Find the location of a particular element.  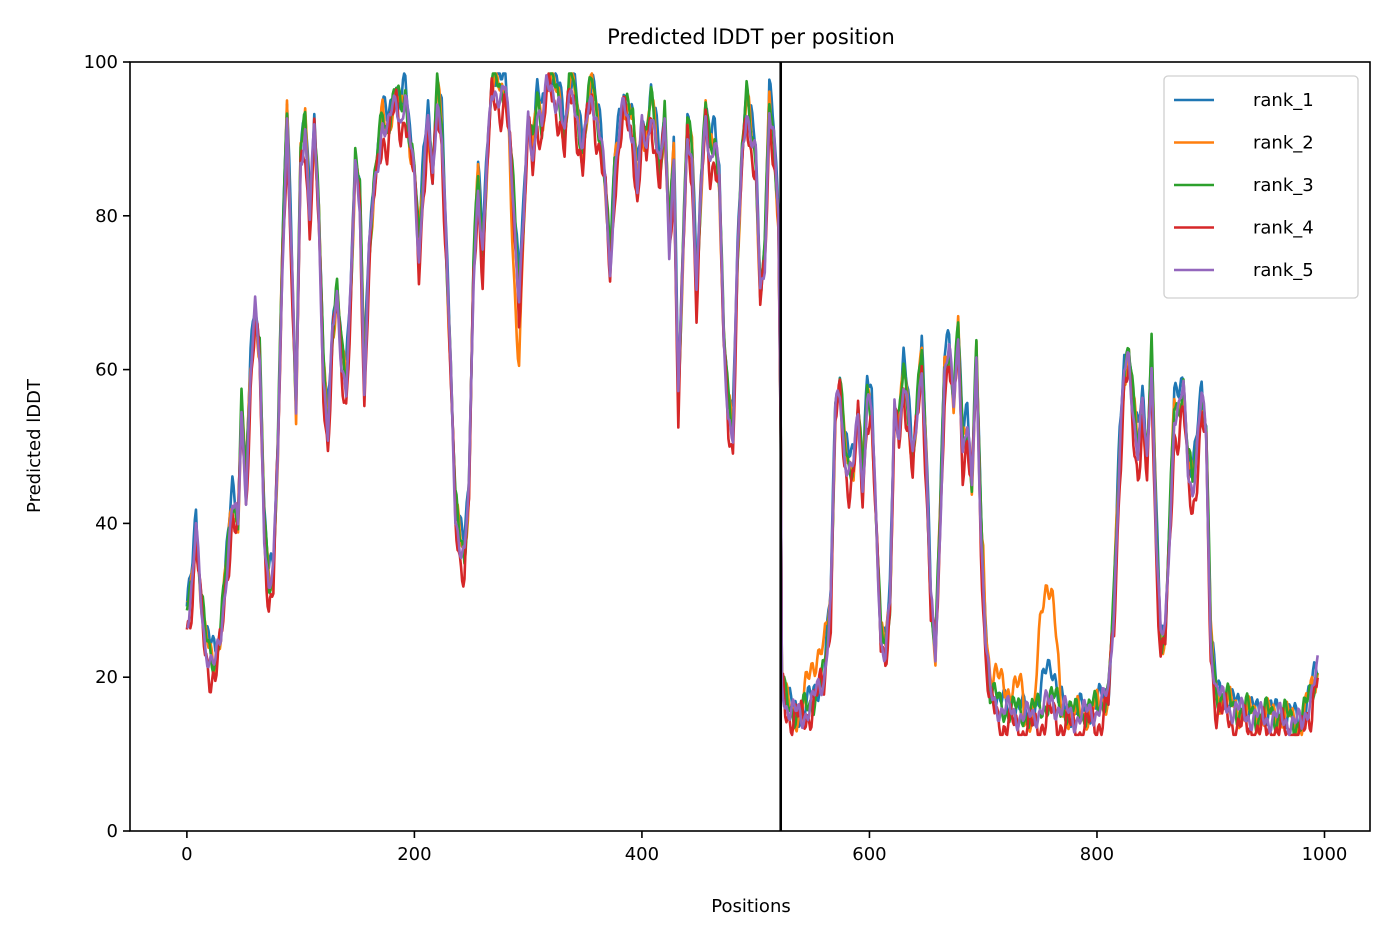

y-tick-label: 100 is located at coordinates (101, 62).